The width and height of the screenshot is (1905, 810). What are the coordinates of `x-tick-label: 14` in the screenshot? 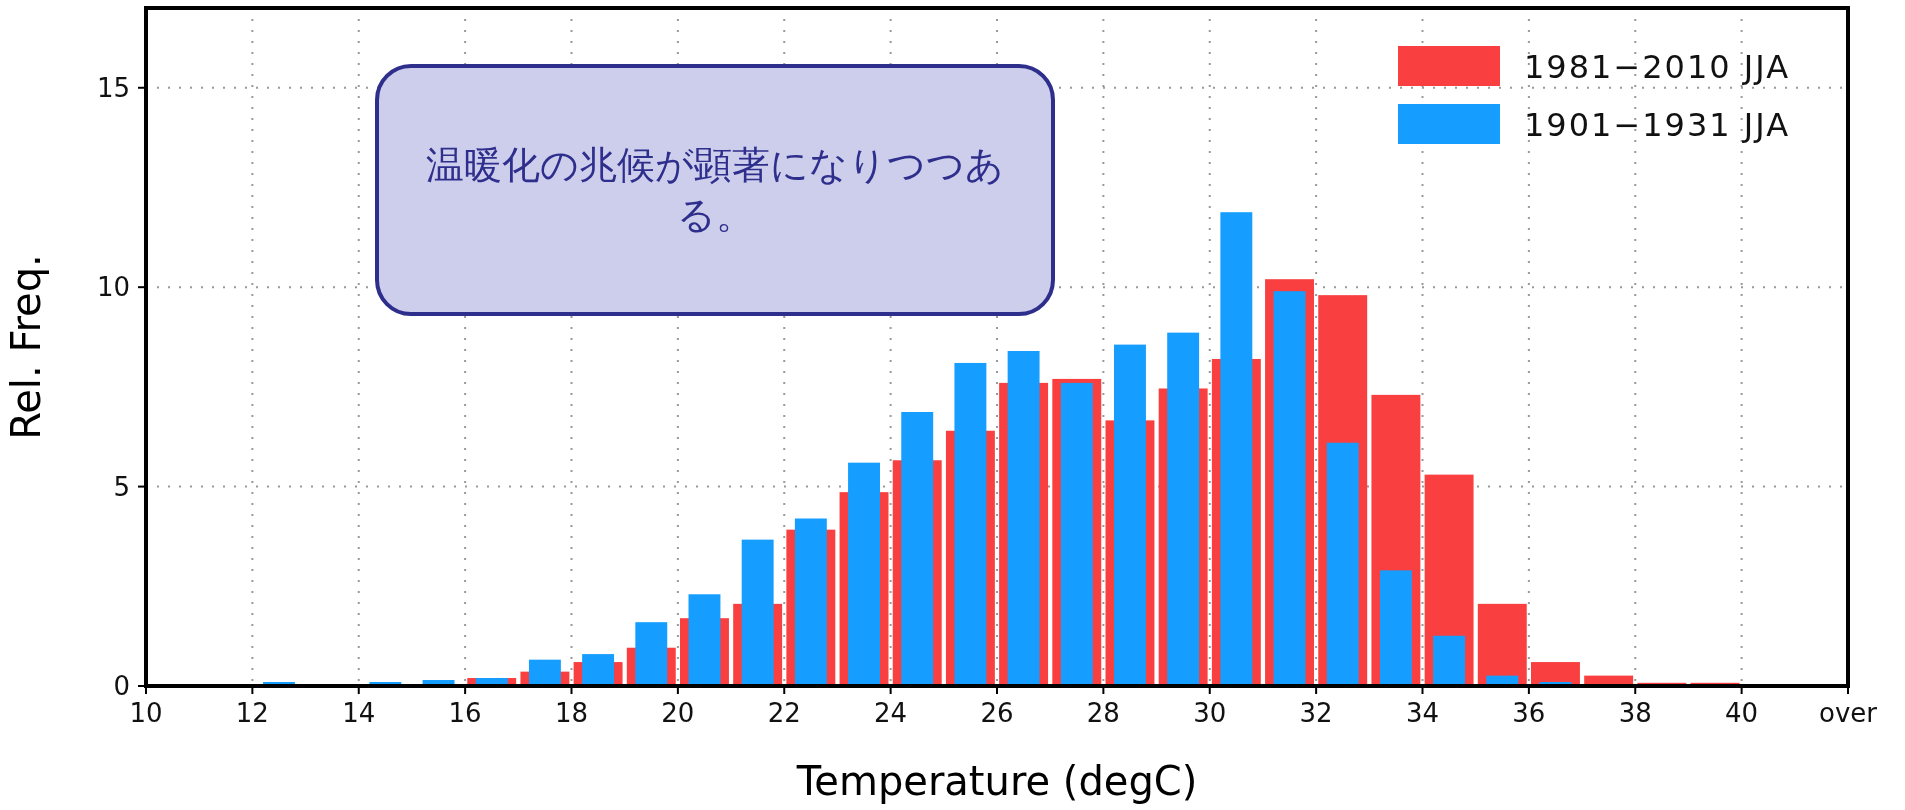 It's located at (359, 713).